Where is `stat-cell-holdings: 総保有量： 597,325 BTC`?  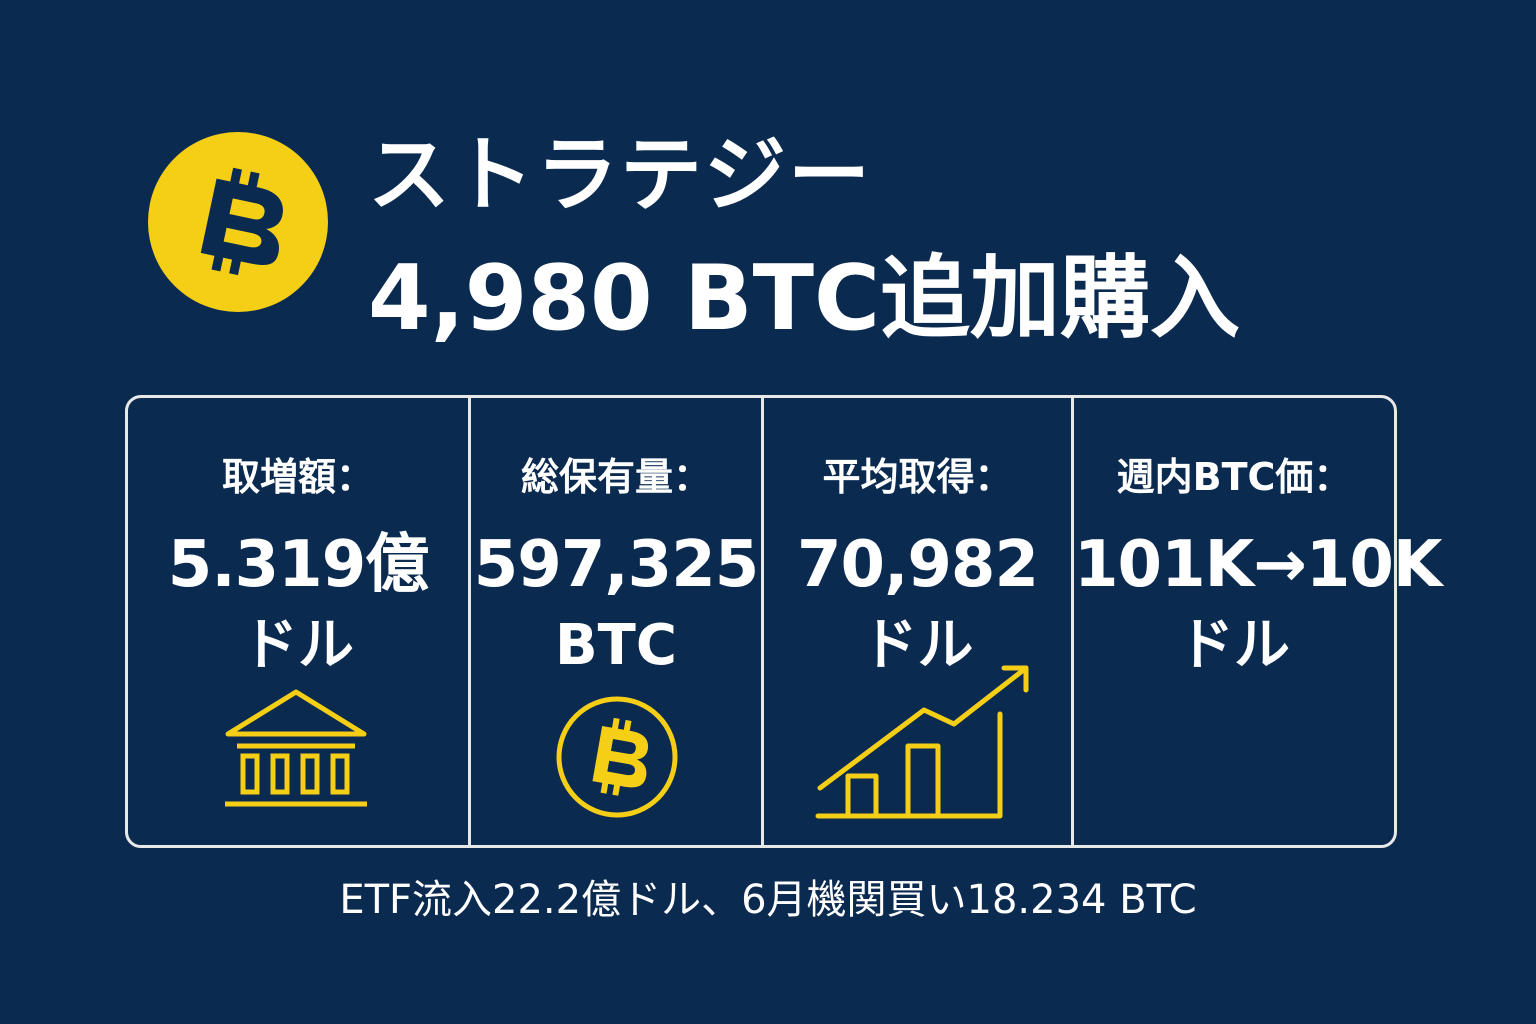 stat-cell-holdings: 総保有量： 597,325 BTC is located at coordinates (616, 621).